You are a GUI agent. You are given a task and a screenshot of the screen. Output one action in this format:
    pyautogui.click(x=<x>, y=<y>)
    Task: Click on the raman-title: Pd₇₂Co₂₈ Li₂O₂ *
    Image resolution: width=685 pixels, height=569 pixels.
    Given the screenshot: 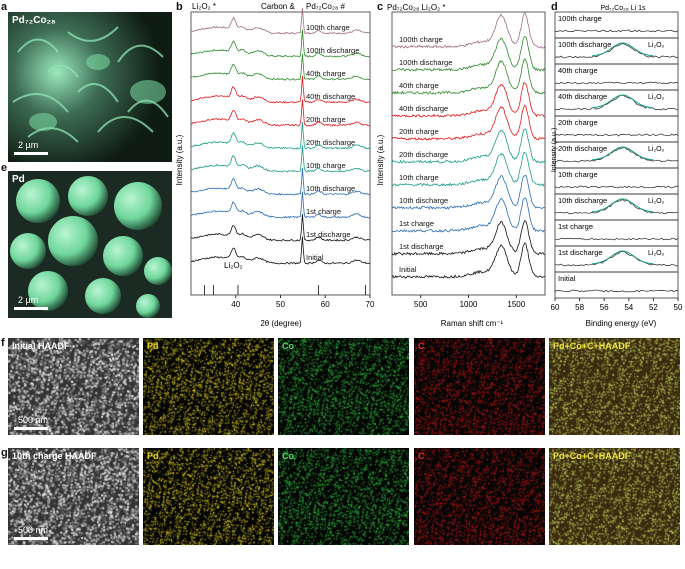 What is the action you would take?
    pyautogui.click(x=416, y=7)
    